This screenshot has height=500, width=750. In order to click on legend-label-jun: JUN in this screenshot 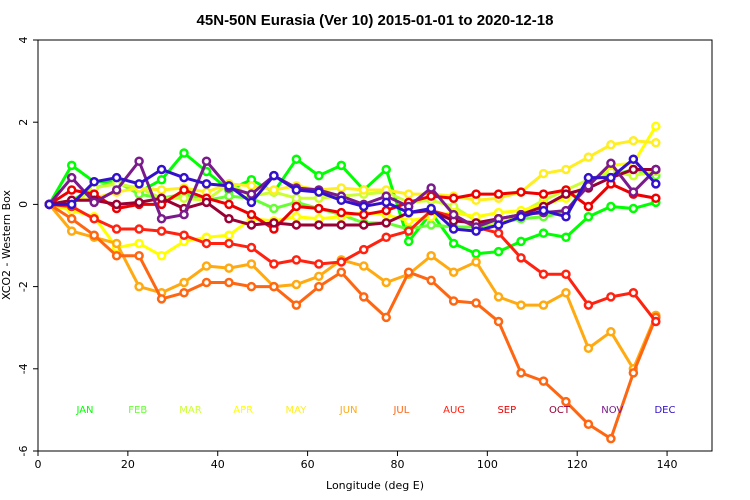, I will do `click(348, 410)`.